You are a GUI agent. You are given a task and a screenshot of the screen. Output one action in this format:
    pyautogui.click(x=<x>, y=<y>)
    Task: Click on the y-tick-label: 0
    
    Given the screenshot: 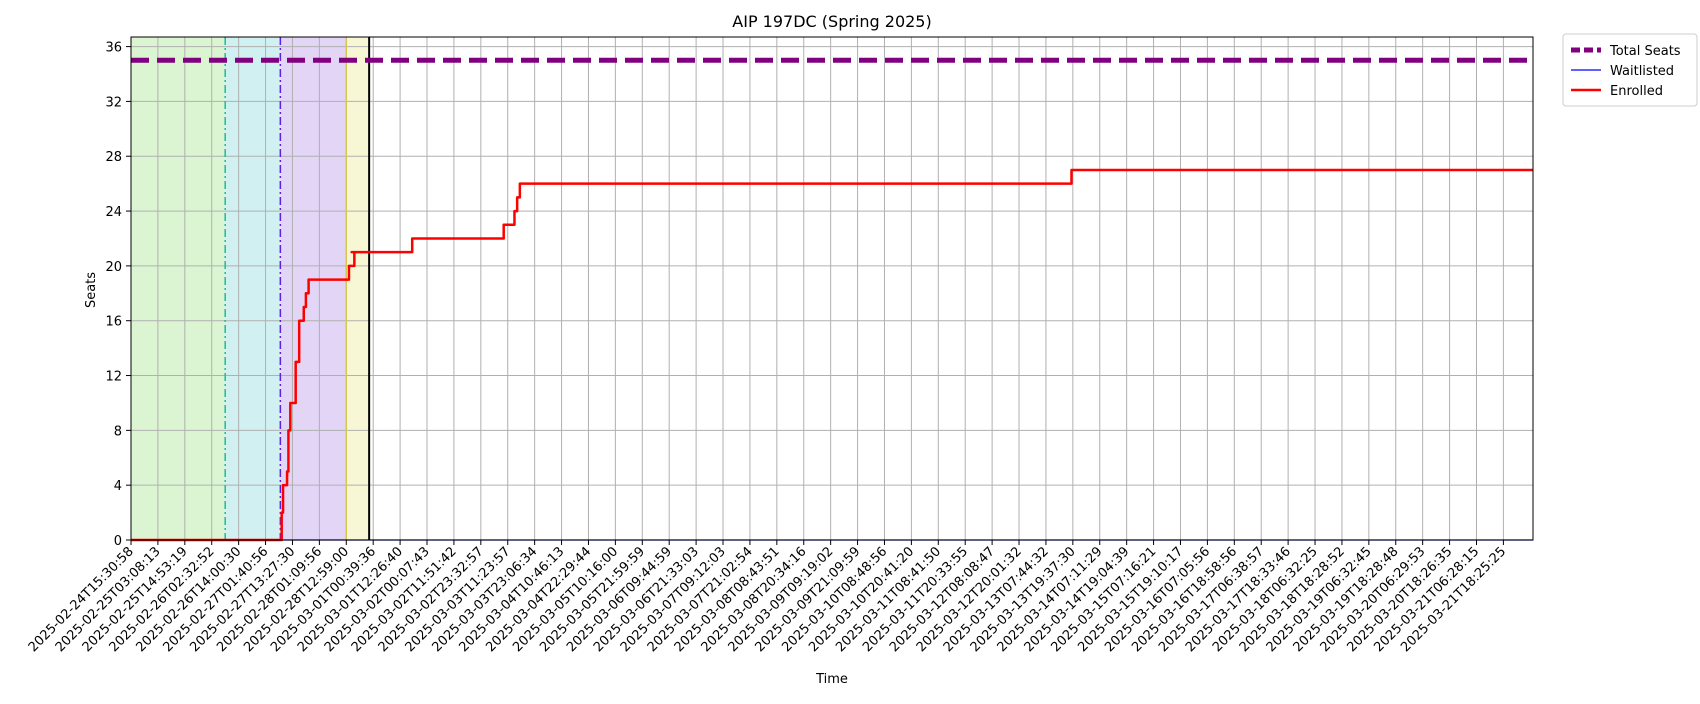 What is the action you would take?
    pyautogui.click(x=118, y=541)
    